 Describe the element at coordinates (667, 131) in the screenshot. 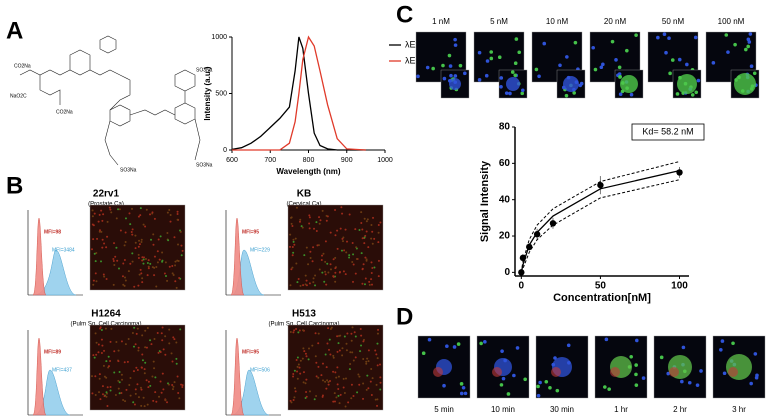

I see `annotation: Kd= 58.2 nM` at that location.